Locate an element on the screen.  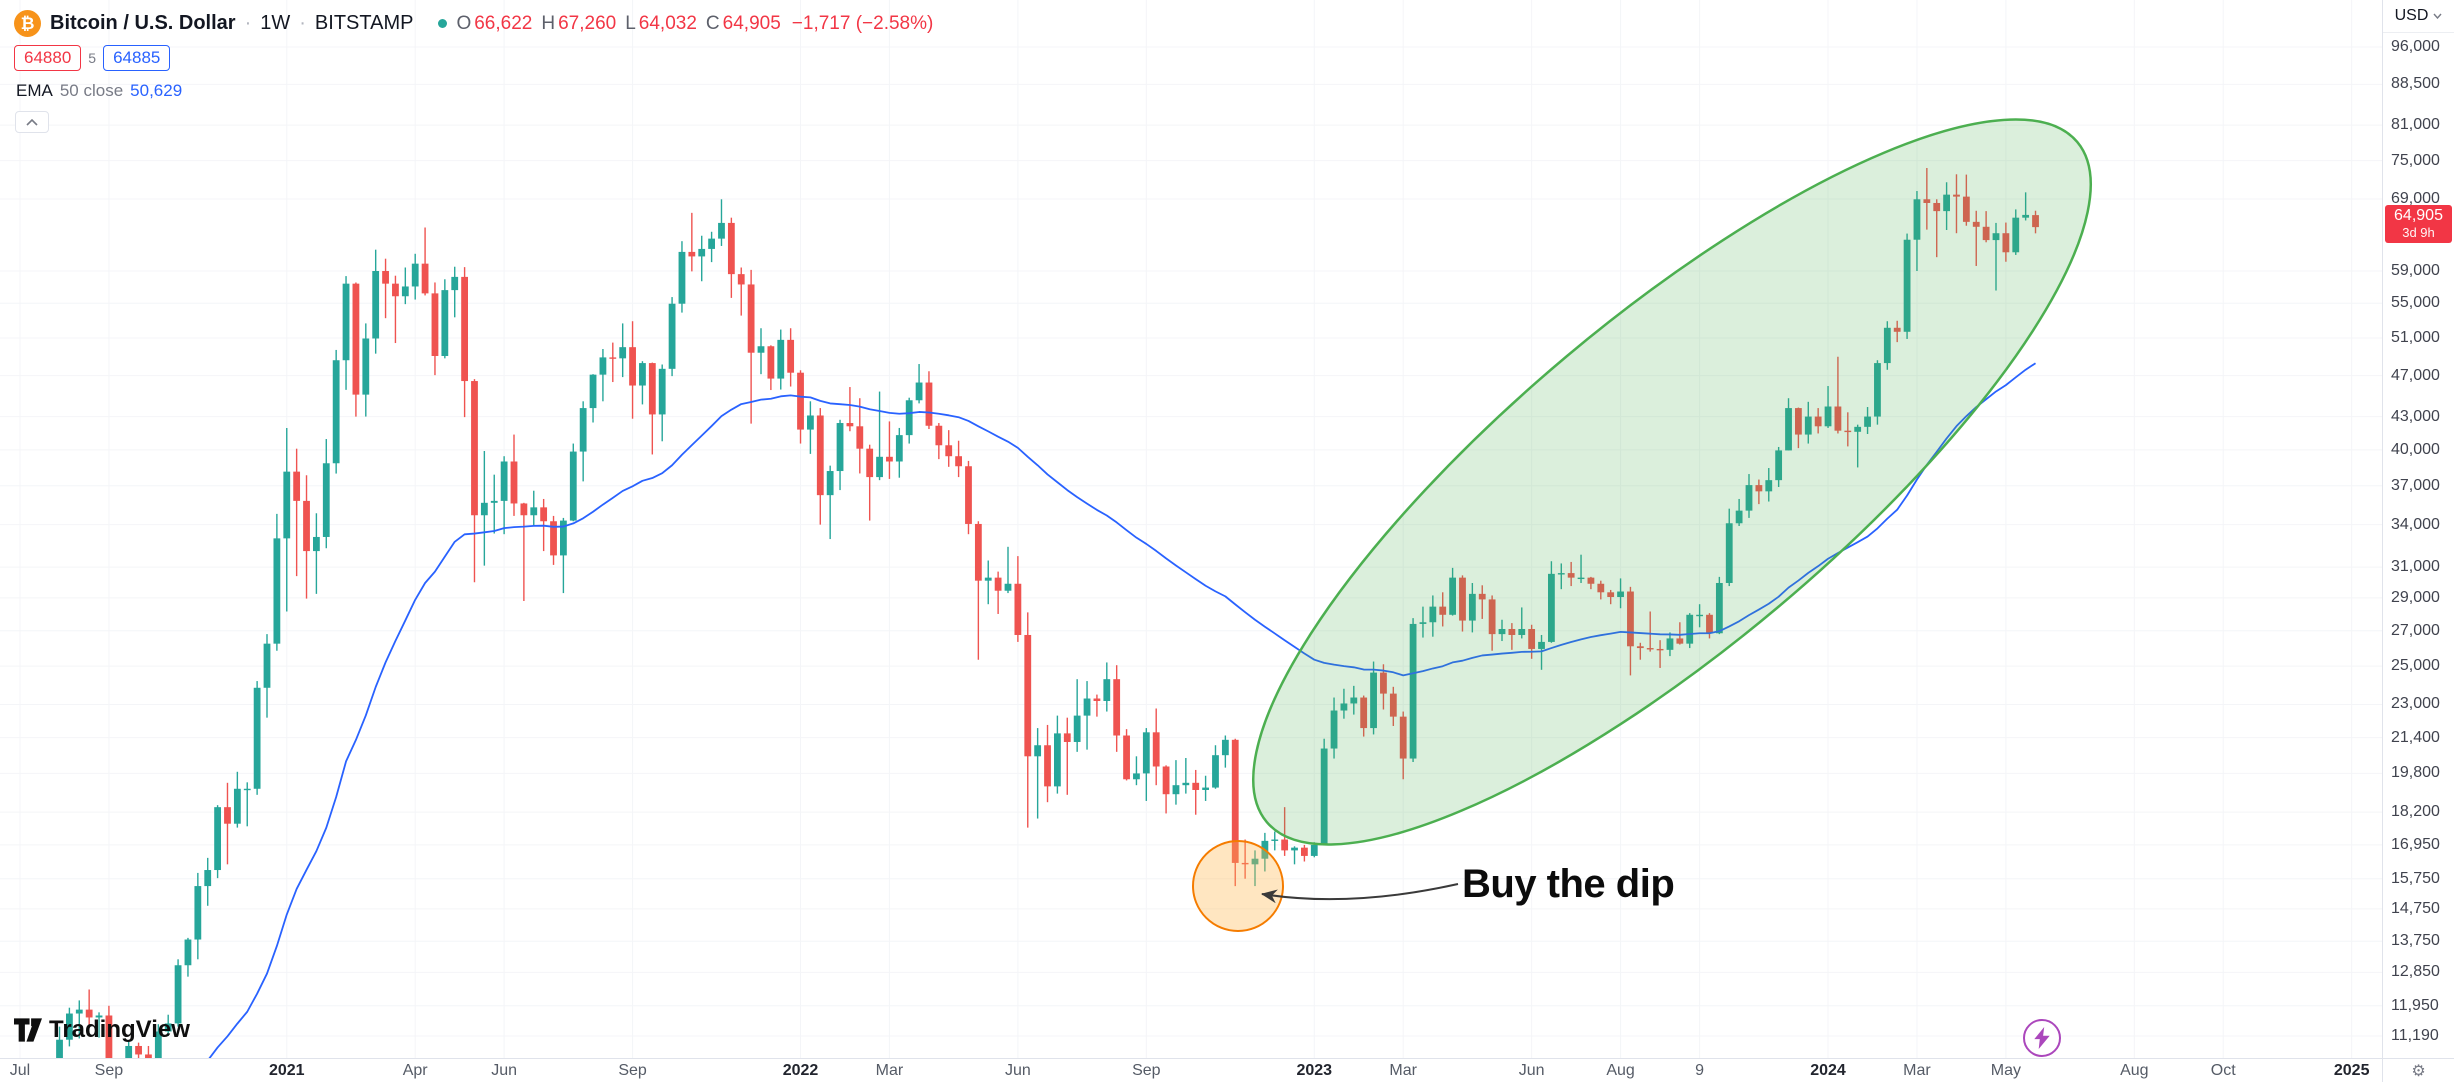
price-axis-label: 88,500 is located at coordinates (2415, 84).